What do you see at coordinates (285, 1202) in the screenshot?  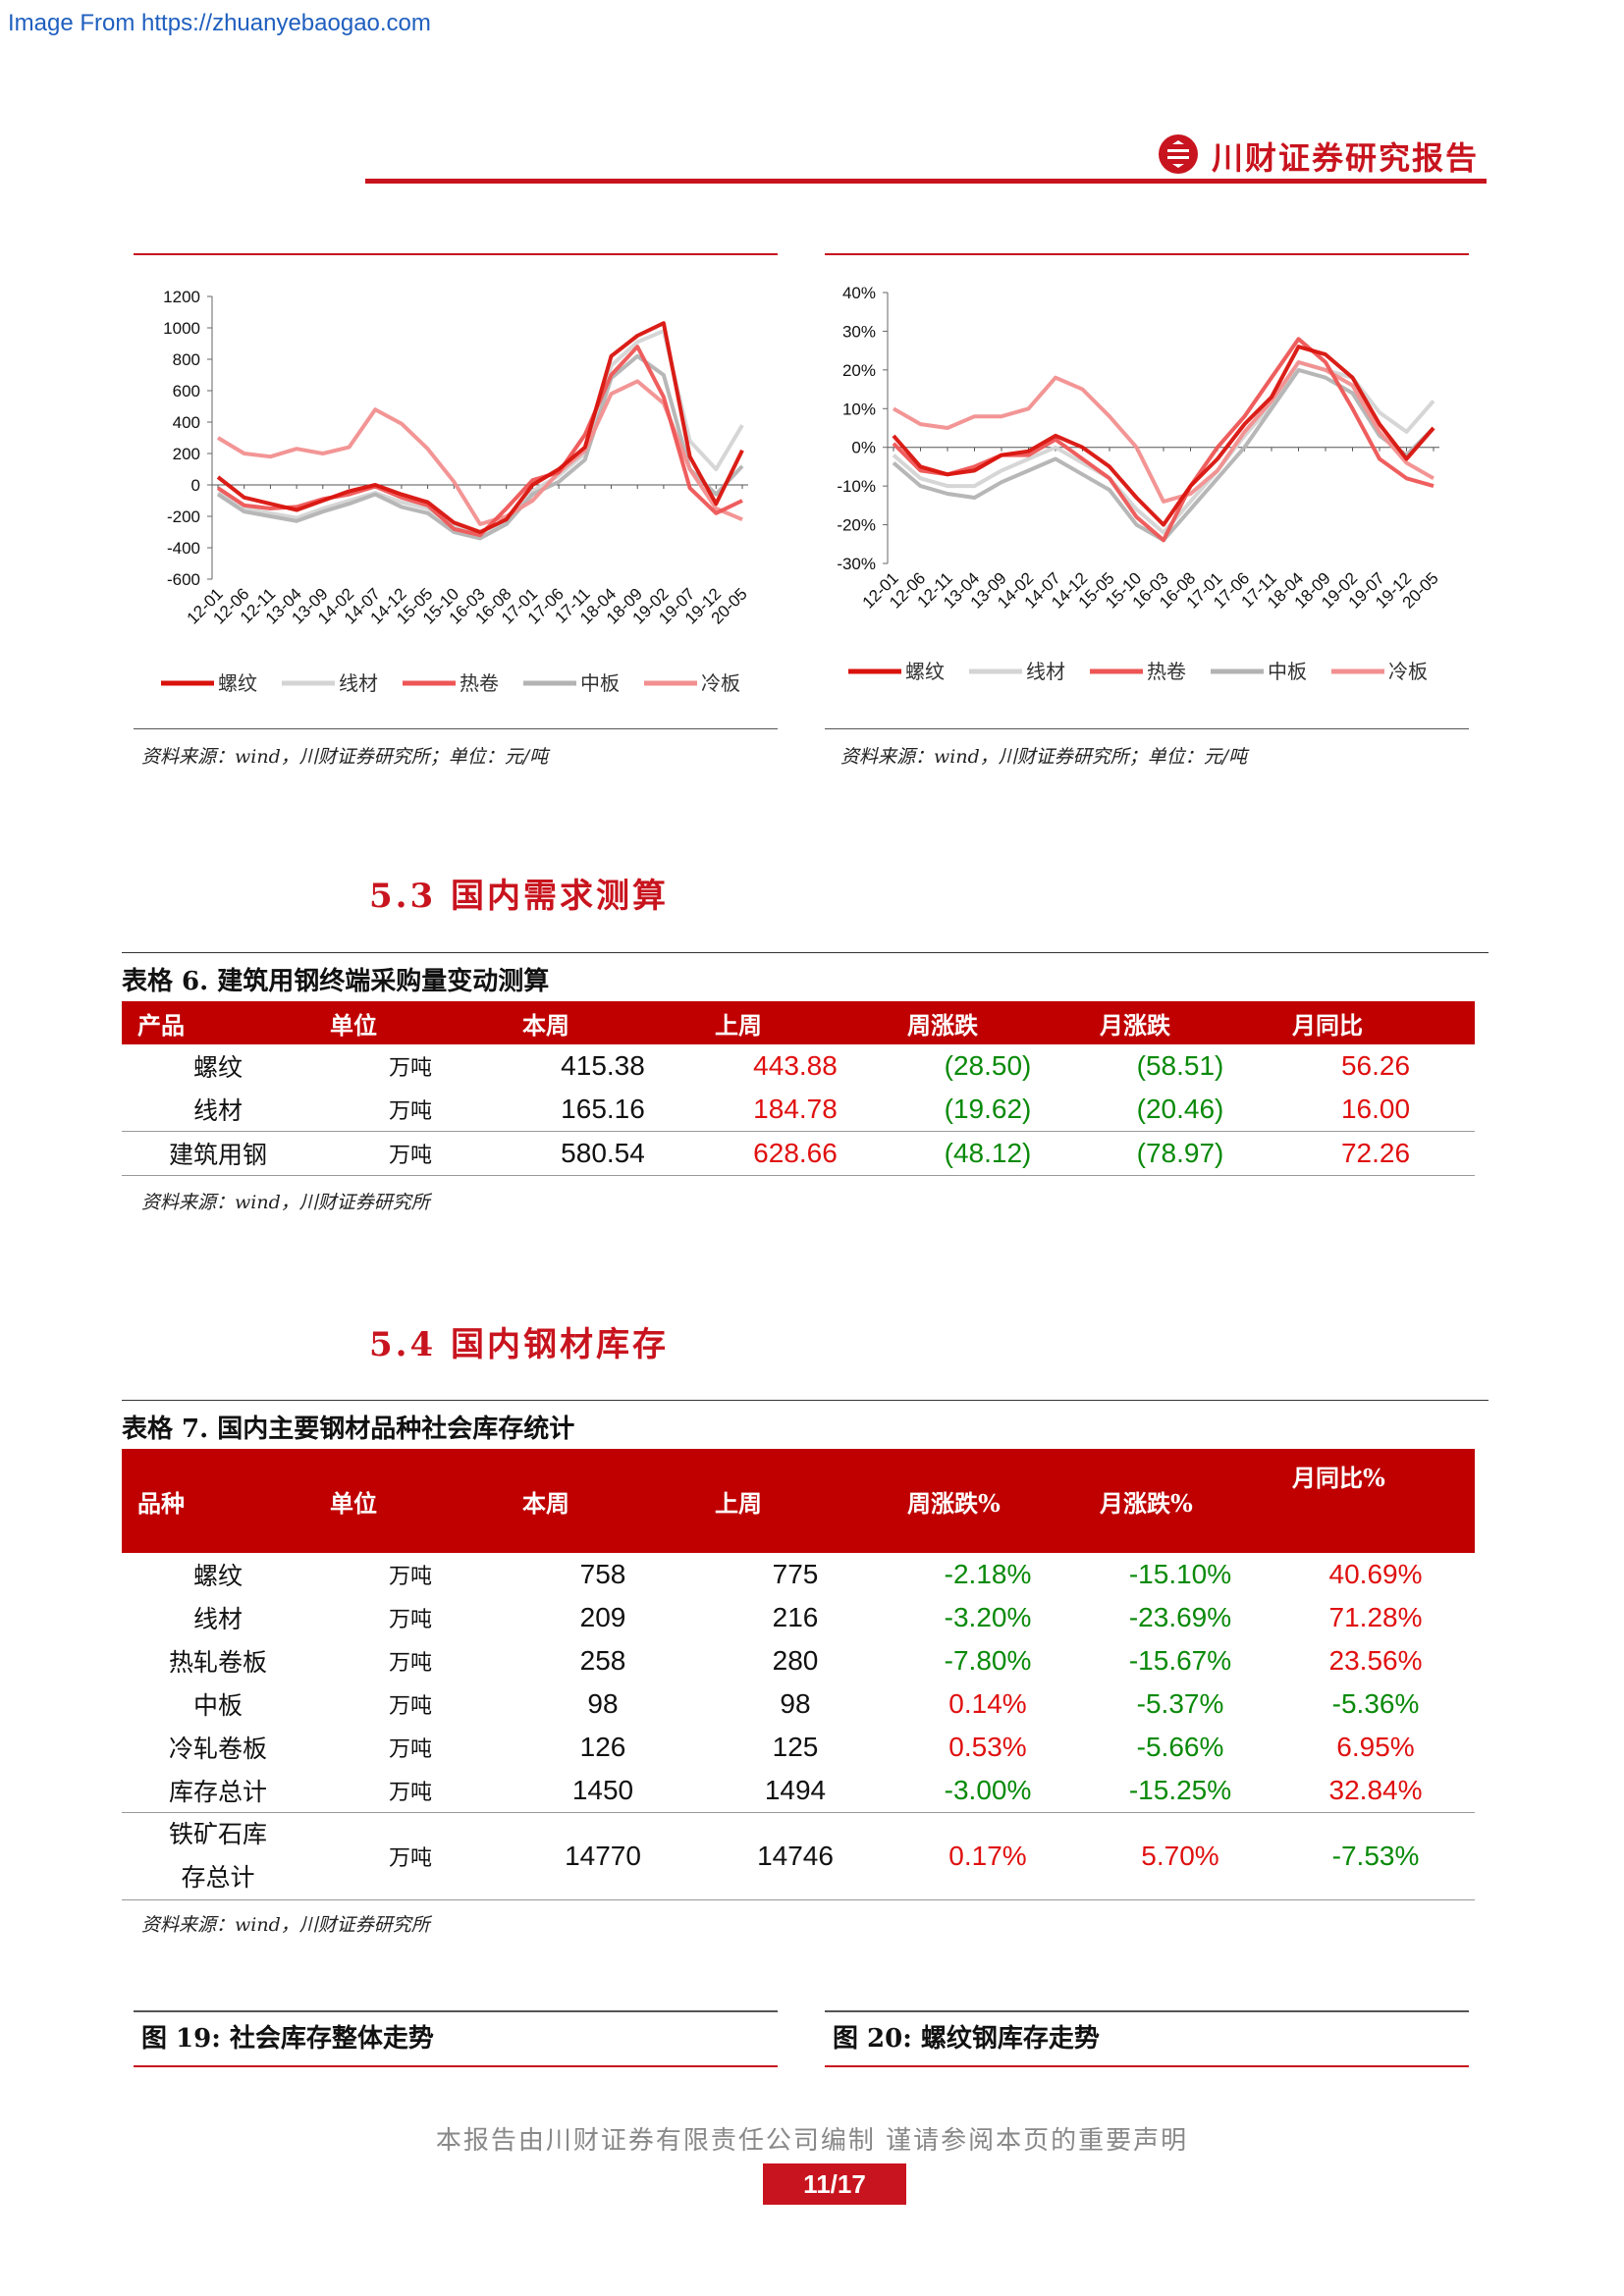 I see `table6-source: 资料来源：wind，川财证券研究所` at bounding box center [285, 1202].